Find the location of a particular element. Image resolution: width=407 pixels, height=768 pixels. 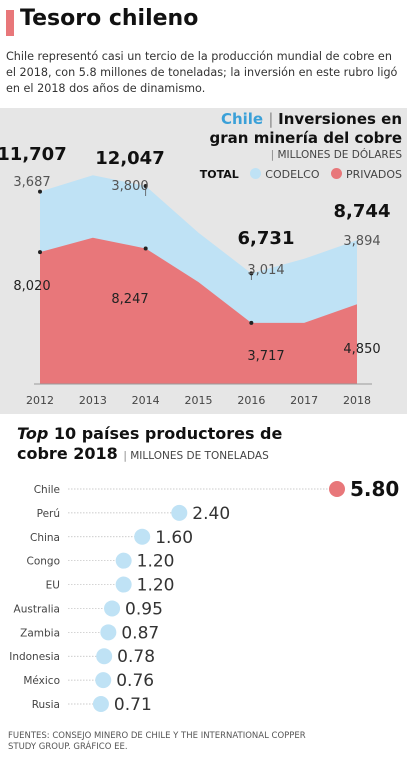

dot-chart-unit-text: MILLONES DE TONELADAS is located at coordinates (199, 456).